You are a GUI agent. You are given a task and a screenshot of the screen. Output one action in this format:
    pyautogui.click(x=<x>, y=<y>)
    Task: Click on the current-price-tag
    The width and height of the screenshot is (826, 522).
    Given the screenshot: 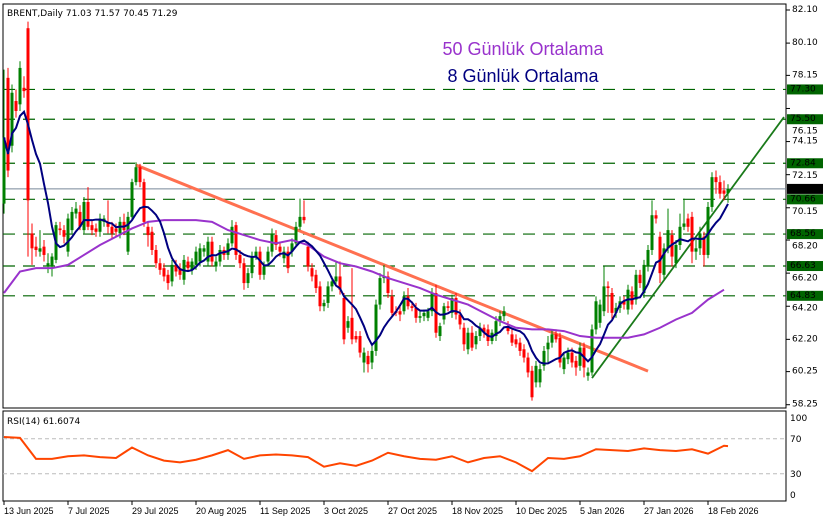 What is the action you would take?
    pyautogui.click(x=805, y=188)
    